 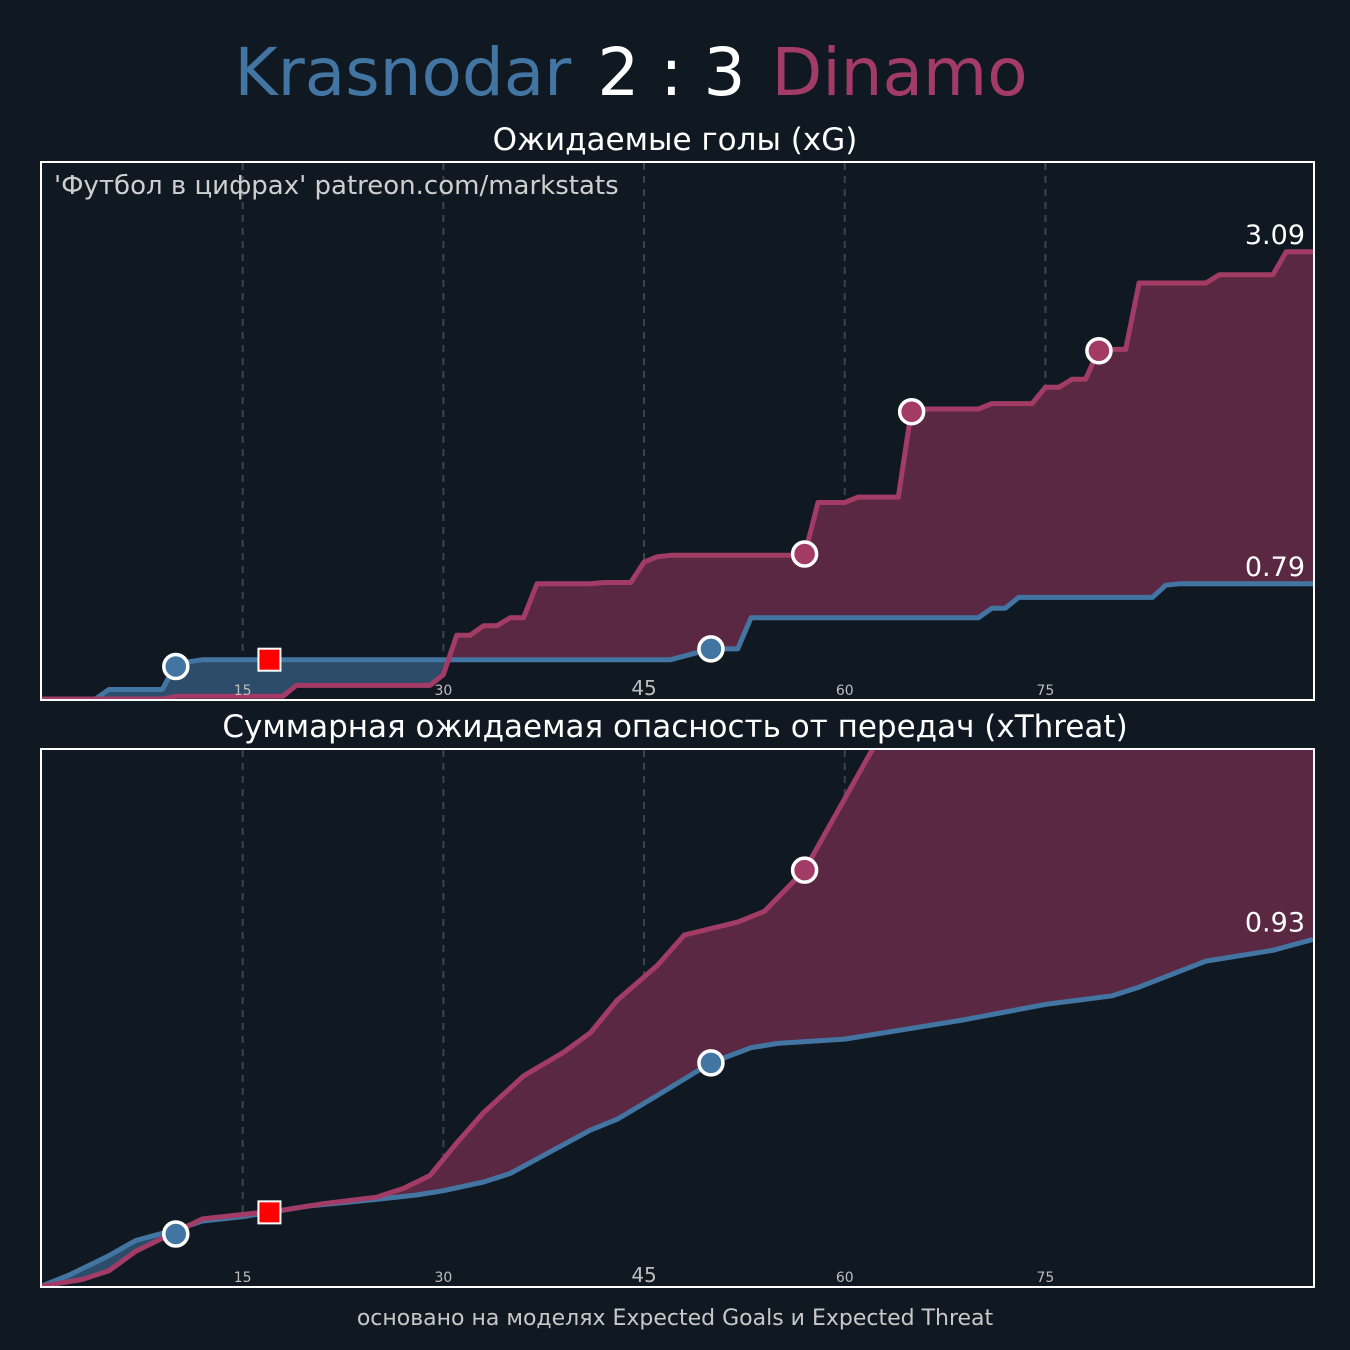 I want to click on xg-end-label: 3.09, so click(x=1275, y=235).